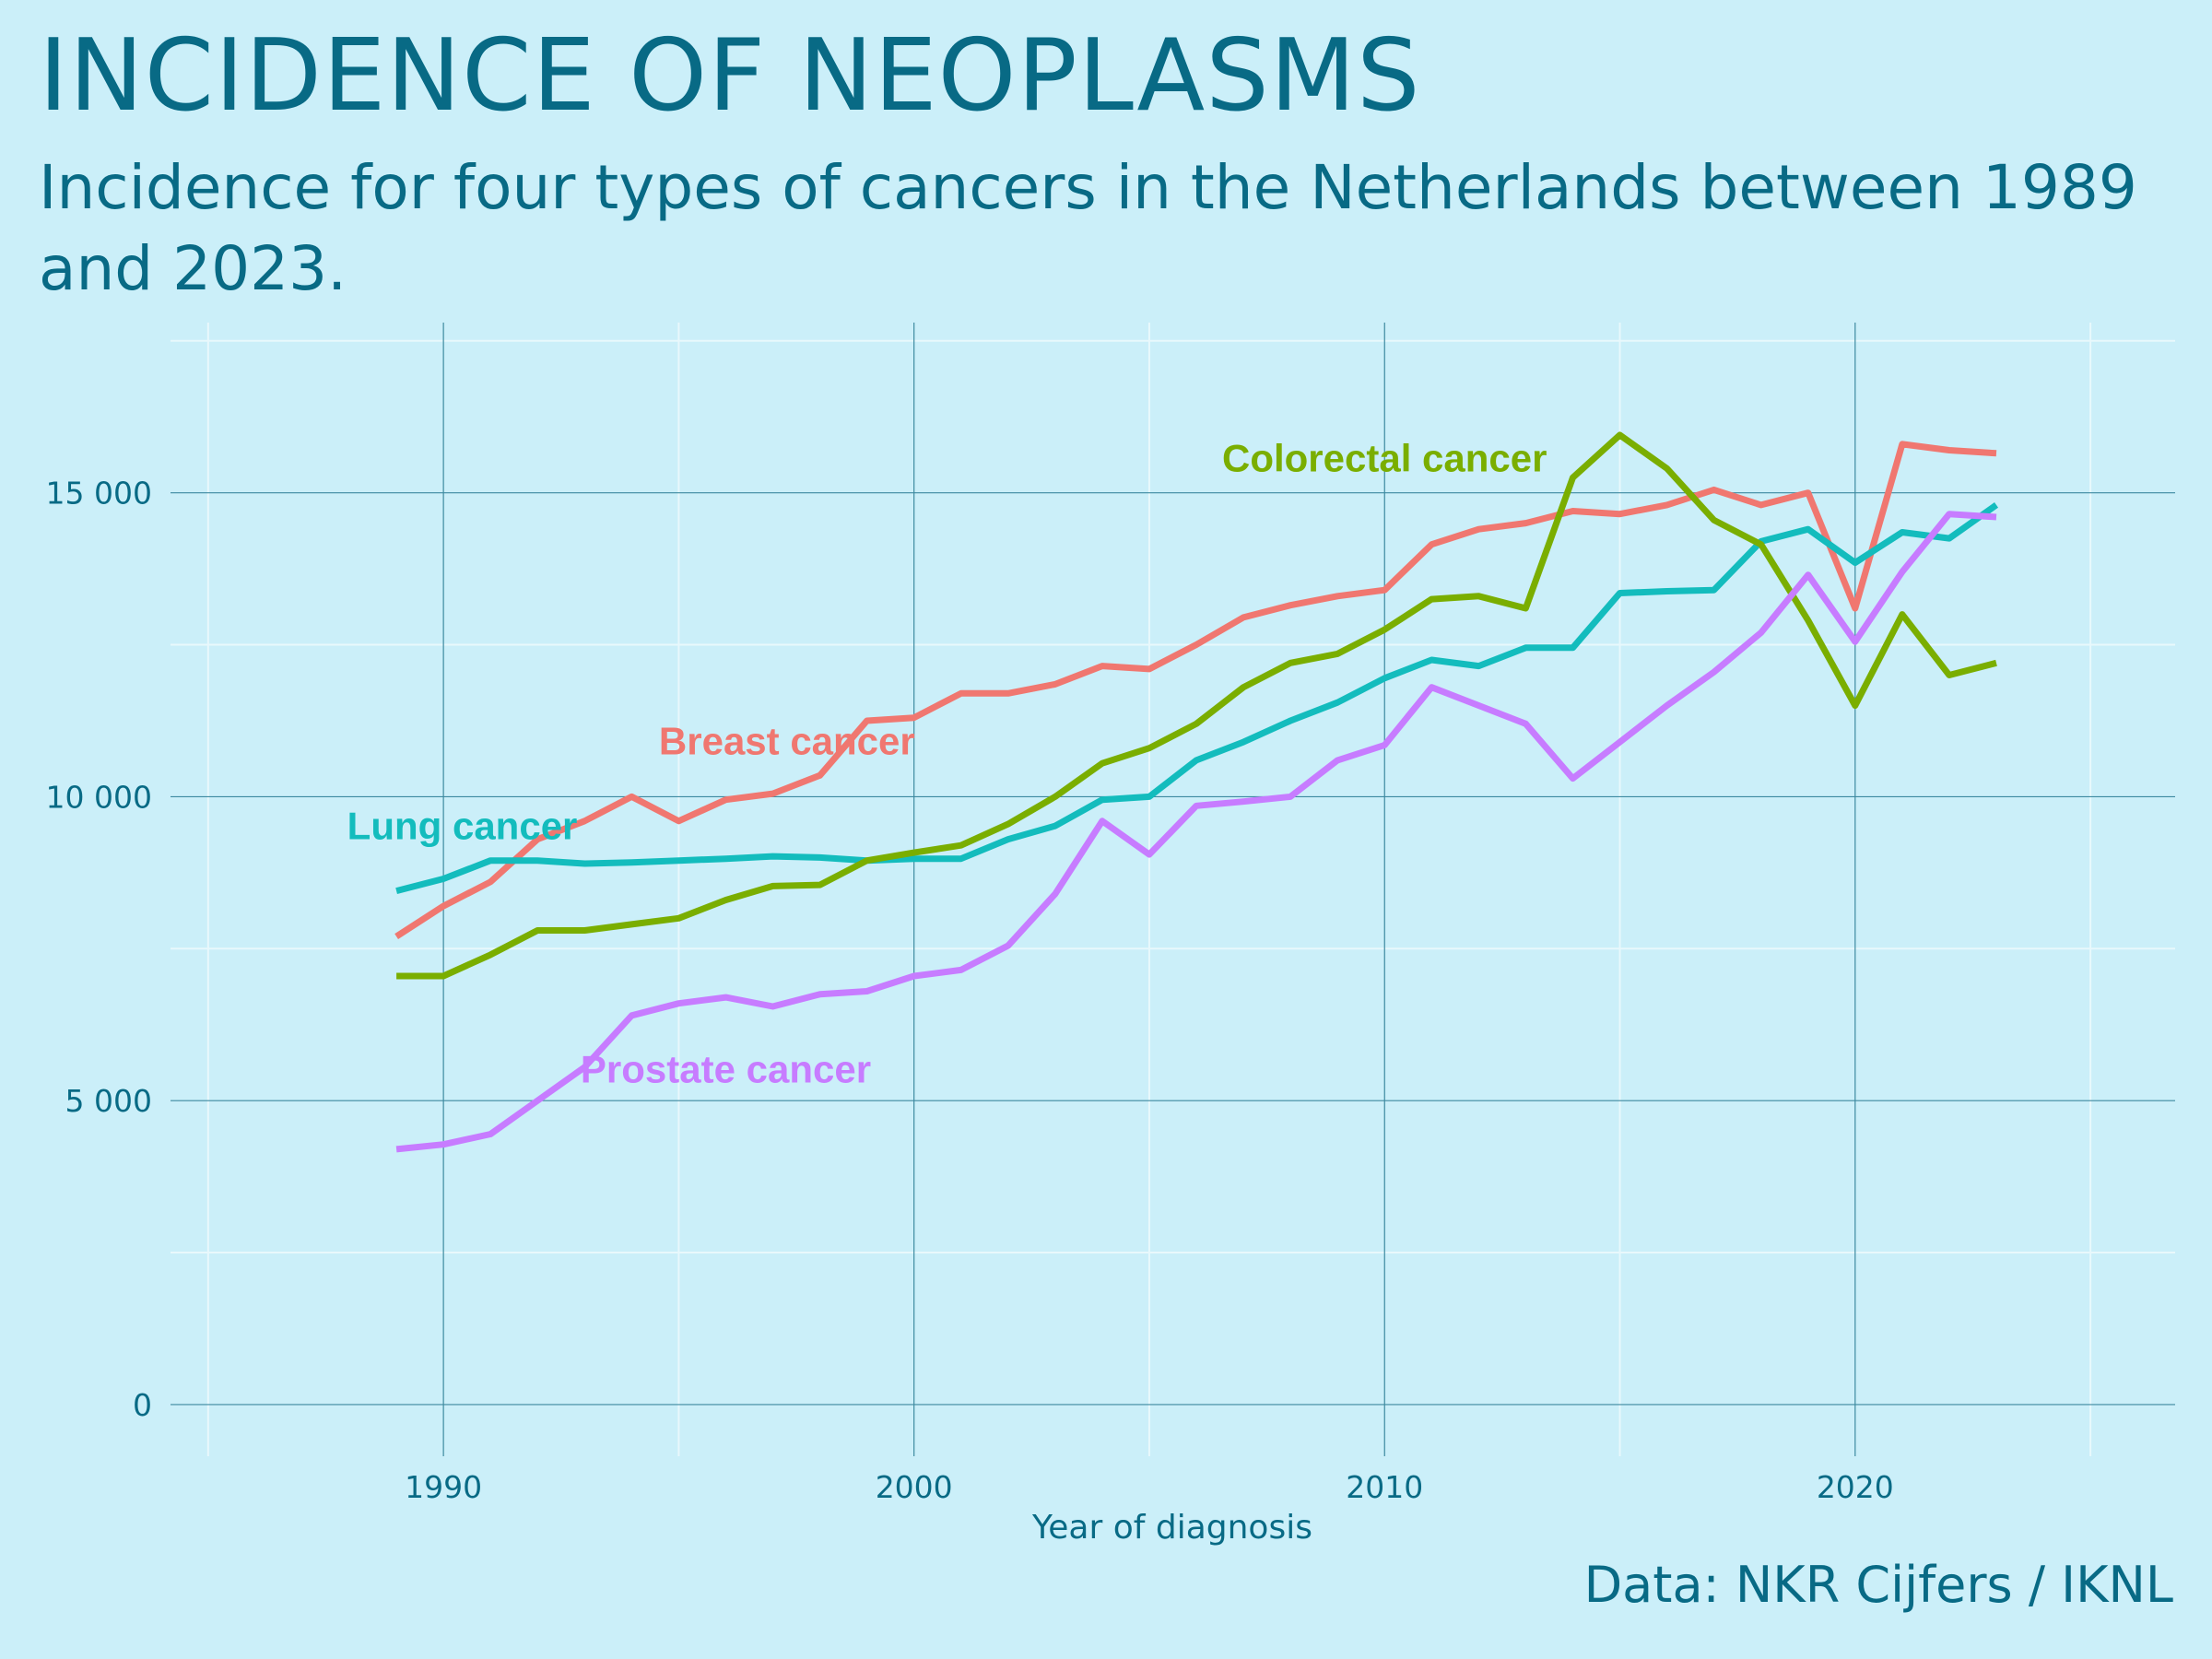  I want to click on series-label-prostate-cancer: Prostate cancer, so click(726, 1068).